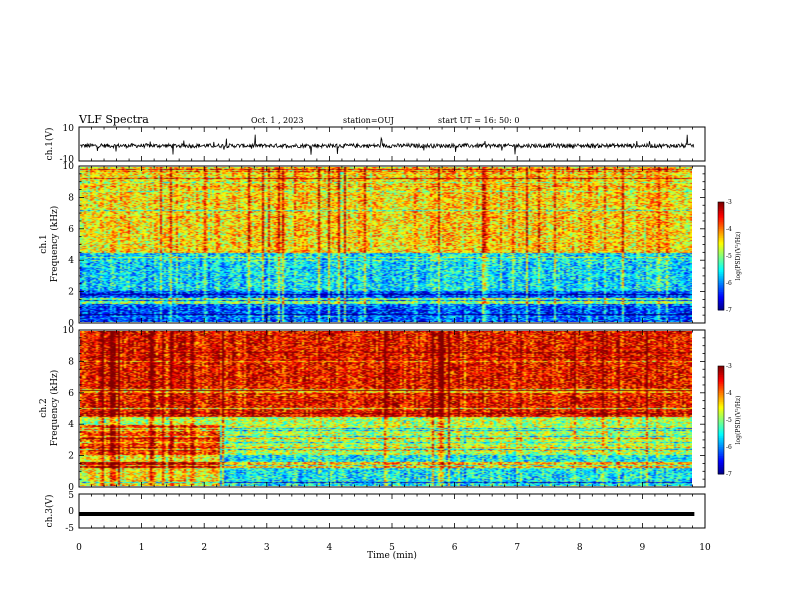  I want to click on x-tick-label: 7, so click(517, 548).